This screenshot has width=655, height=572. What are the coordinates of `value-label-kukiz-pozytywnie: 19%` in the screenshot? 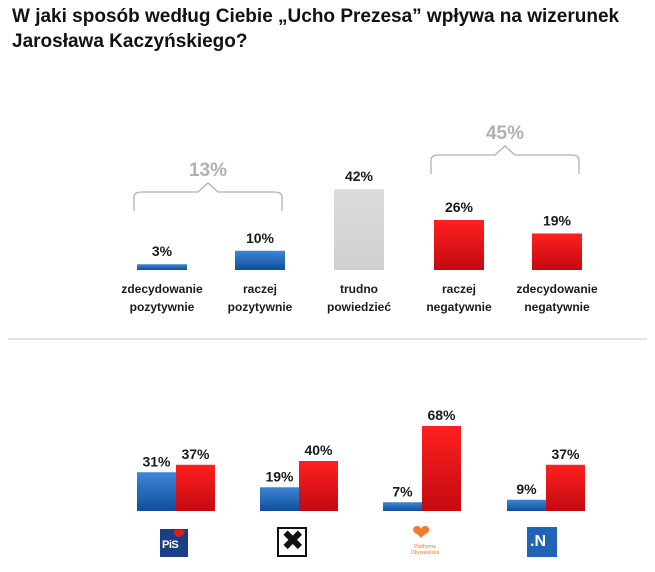 It's located at (279, 476).